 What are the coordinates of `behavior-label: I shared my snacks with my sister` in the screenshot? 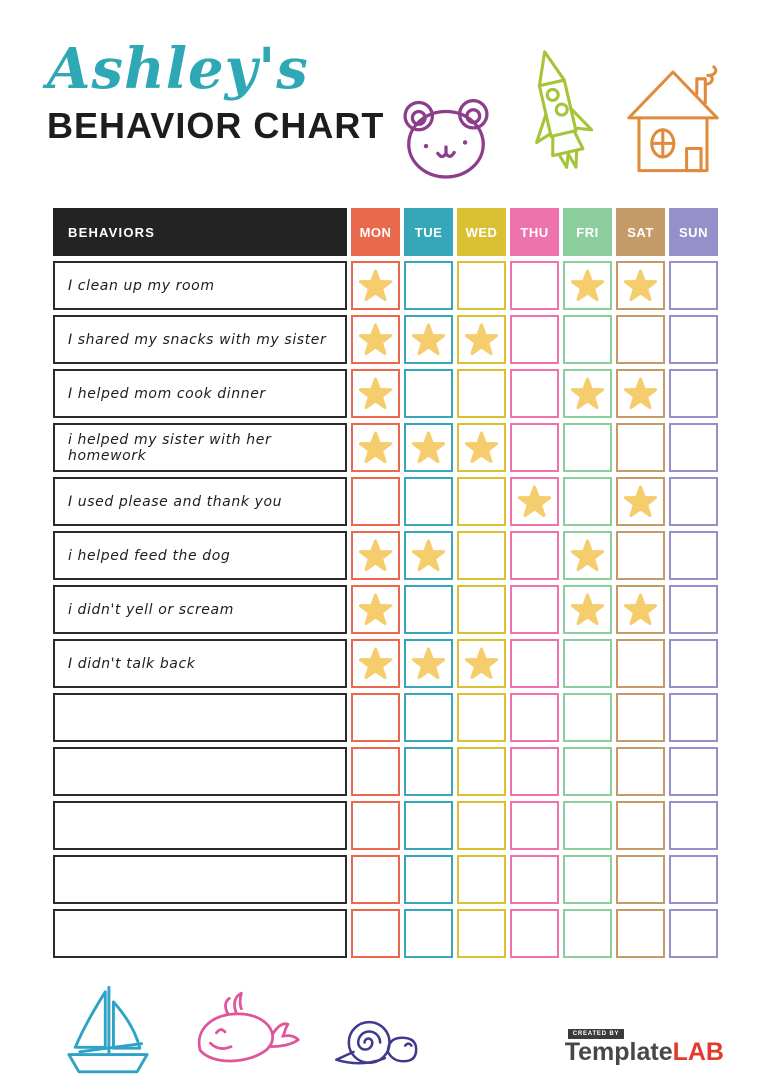 It's located at (200, 339).